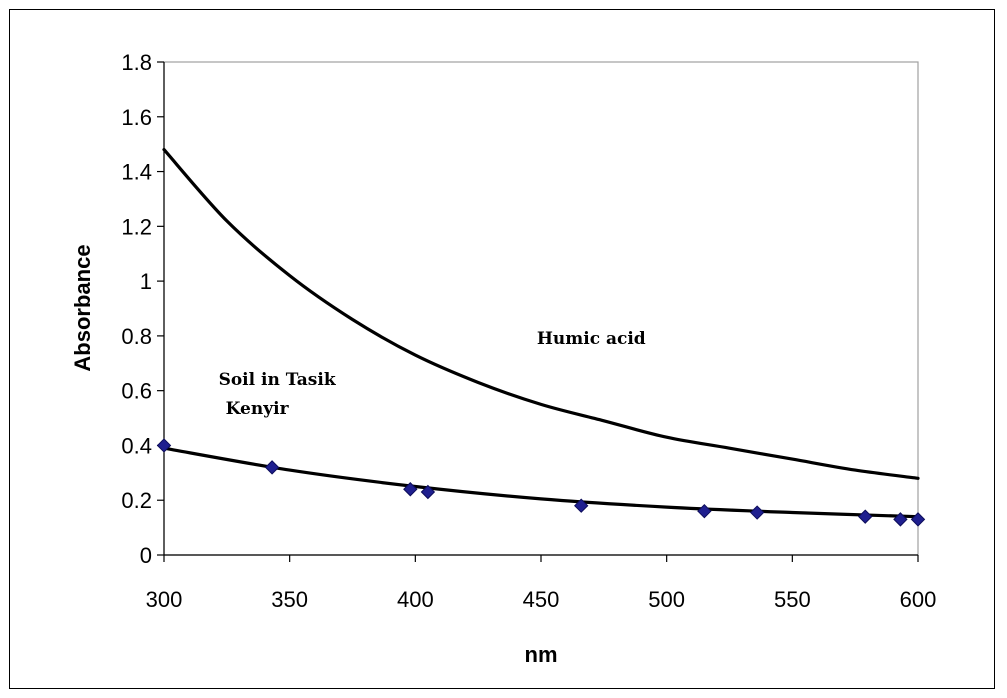  Describe the element at coordinates (541, 583) in the screenshot. I see `x-axis: 300 350 400 450 500 550 600` at that location.